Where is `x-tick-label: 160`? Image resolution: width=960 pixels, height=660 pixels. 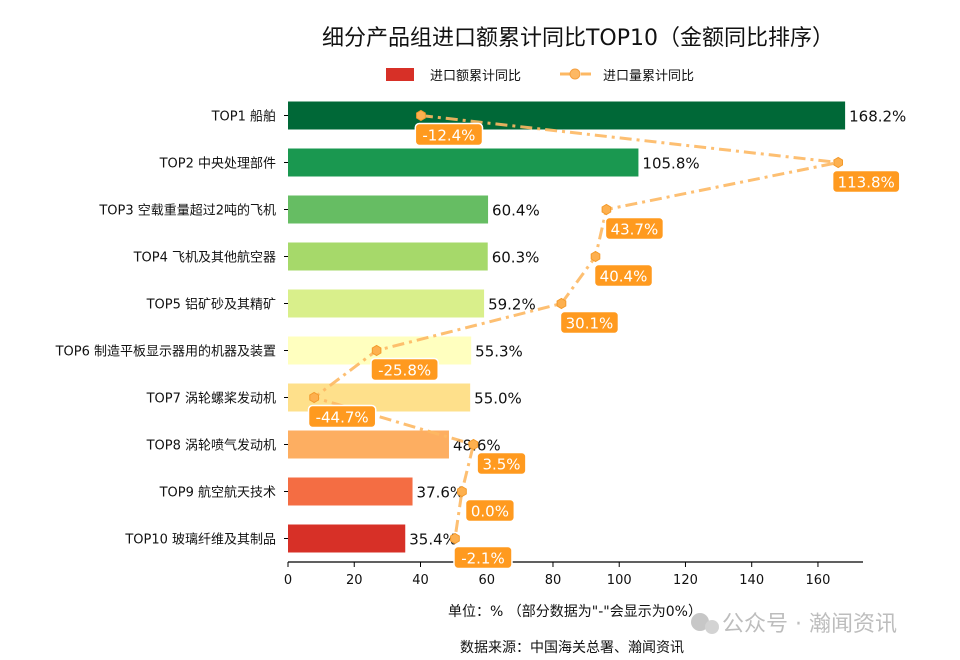
x-tick-label: 160 is located at coordinates (818, 580).